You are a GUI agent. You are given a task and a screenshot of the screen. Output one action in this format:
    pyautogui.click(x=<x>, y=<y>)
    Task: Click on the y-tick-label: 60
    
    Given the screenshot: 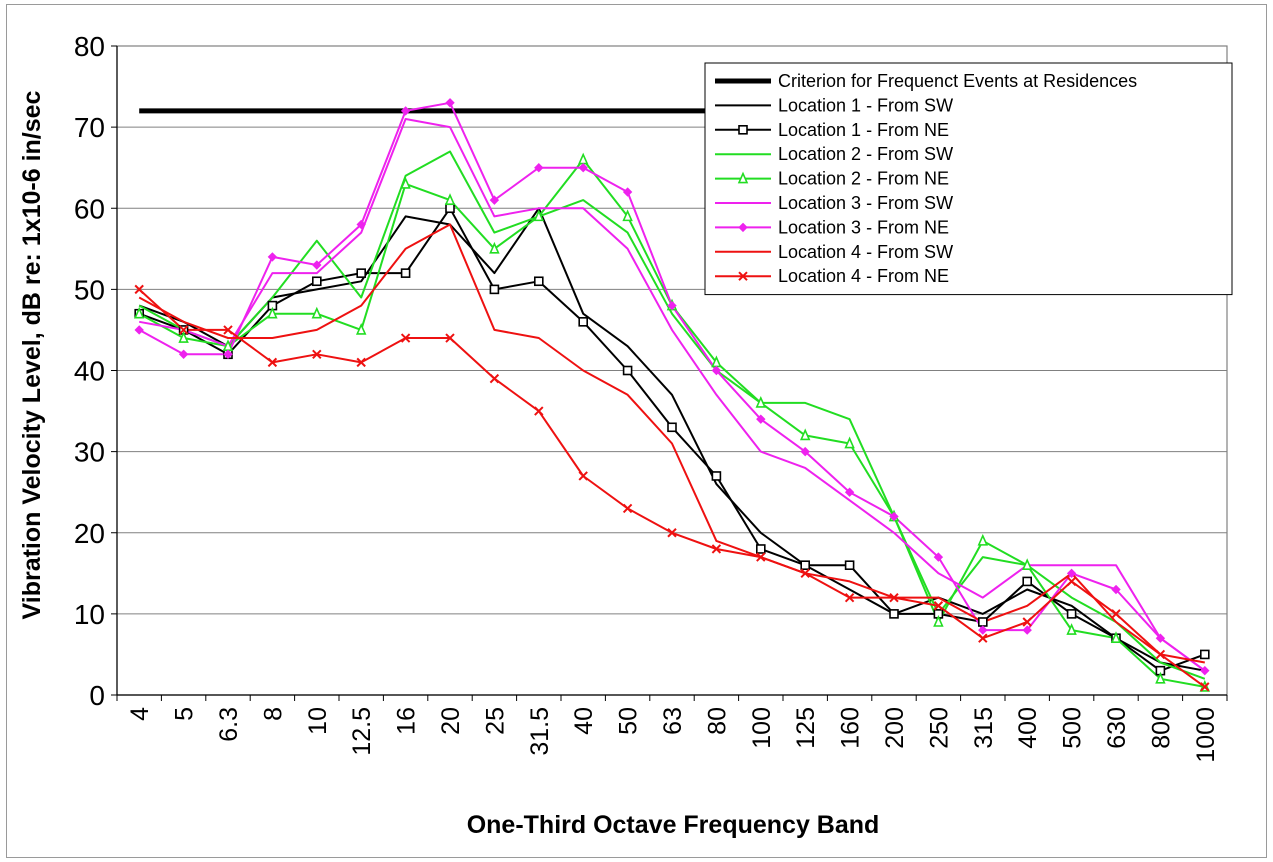 What is the action you would take?
    pyautogui.click(x=89, y=208)
    